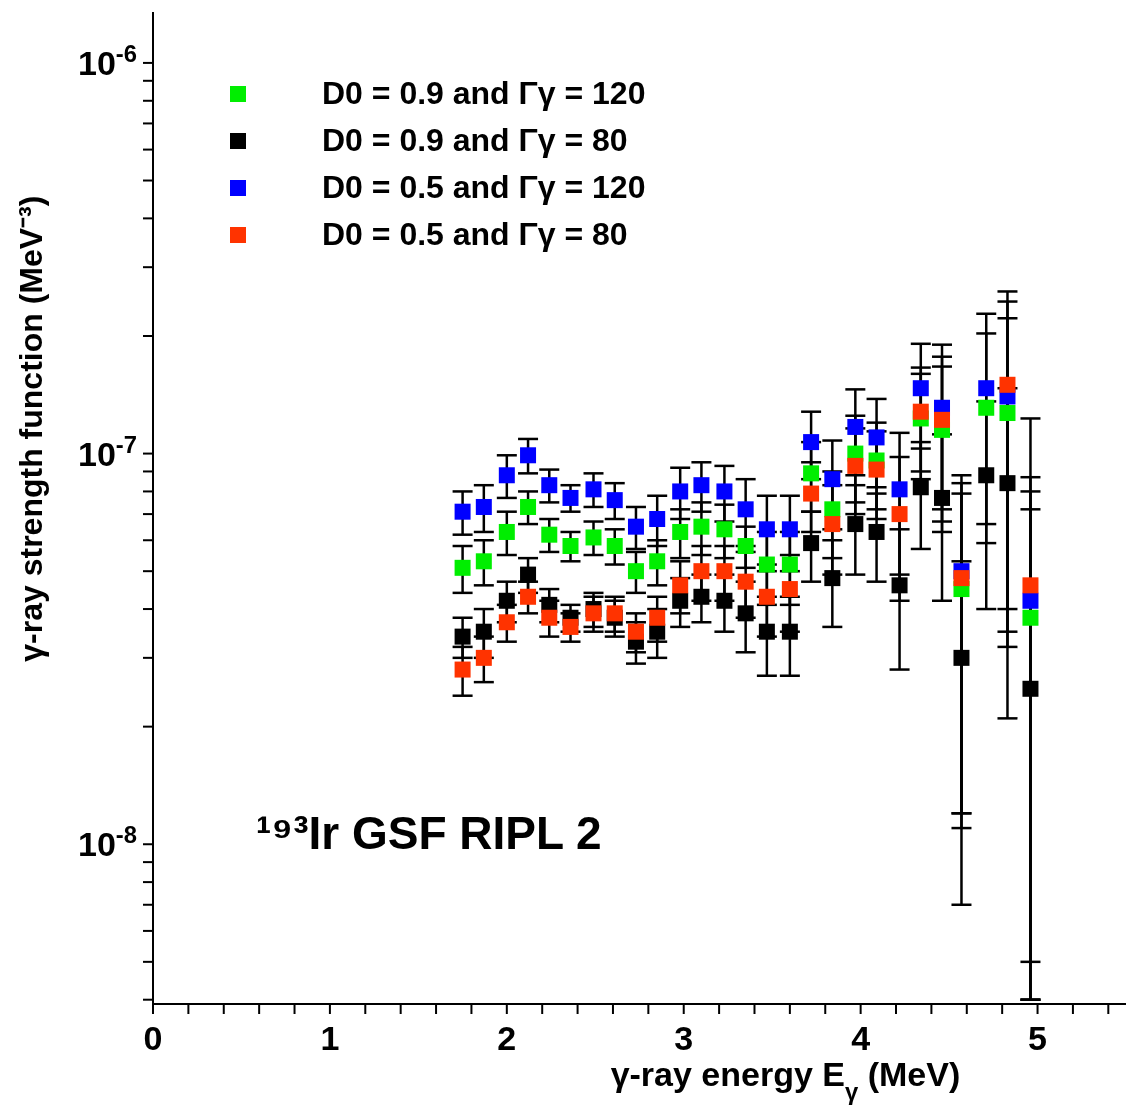  What do you see at coordinates (107, 60) in the screenshot?
I see `y-tick-label: 10$^{-6}$` at bounding box center [107, 60].